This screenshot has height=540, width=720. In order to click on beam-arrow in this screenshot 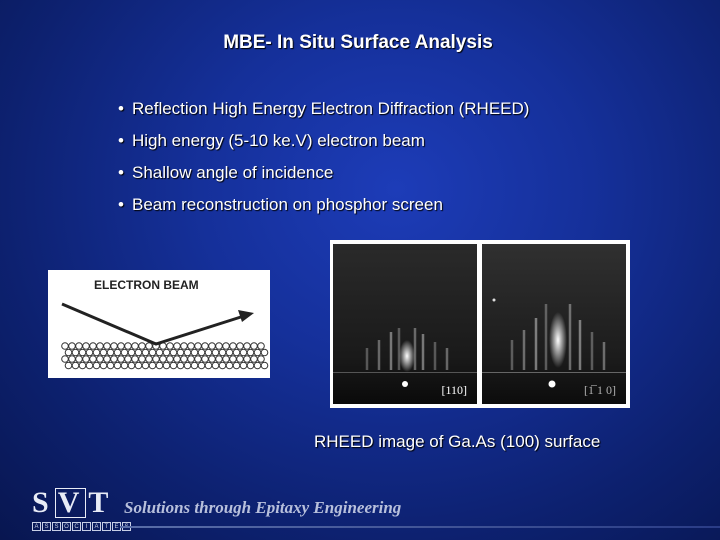, I will do `click(153, 324)`.